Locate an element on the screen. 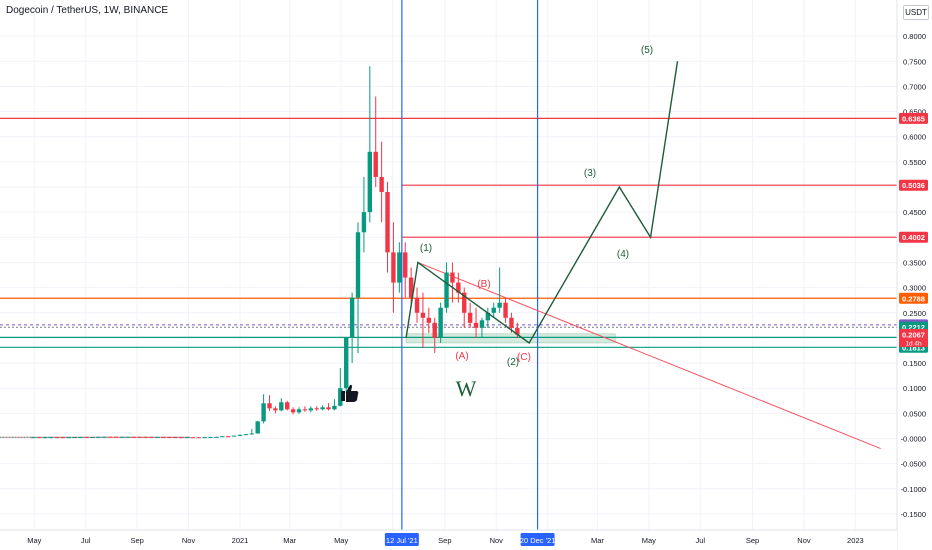 The image size is (932, 550). y-tick-label: 0.6000 is located at coordinates (914, 137).